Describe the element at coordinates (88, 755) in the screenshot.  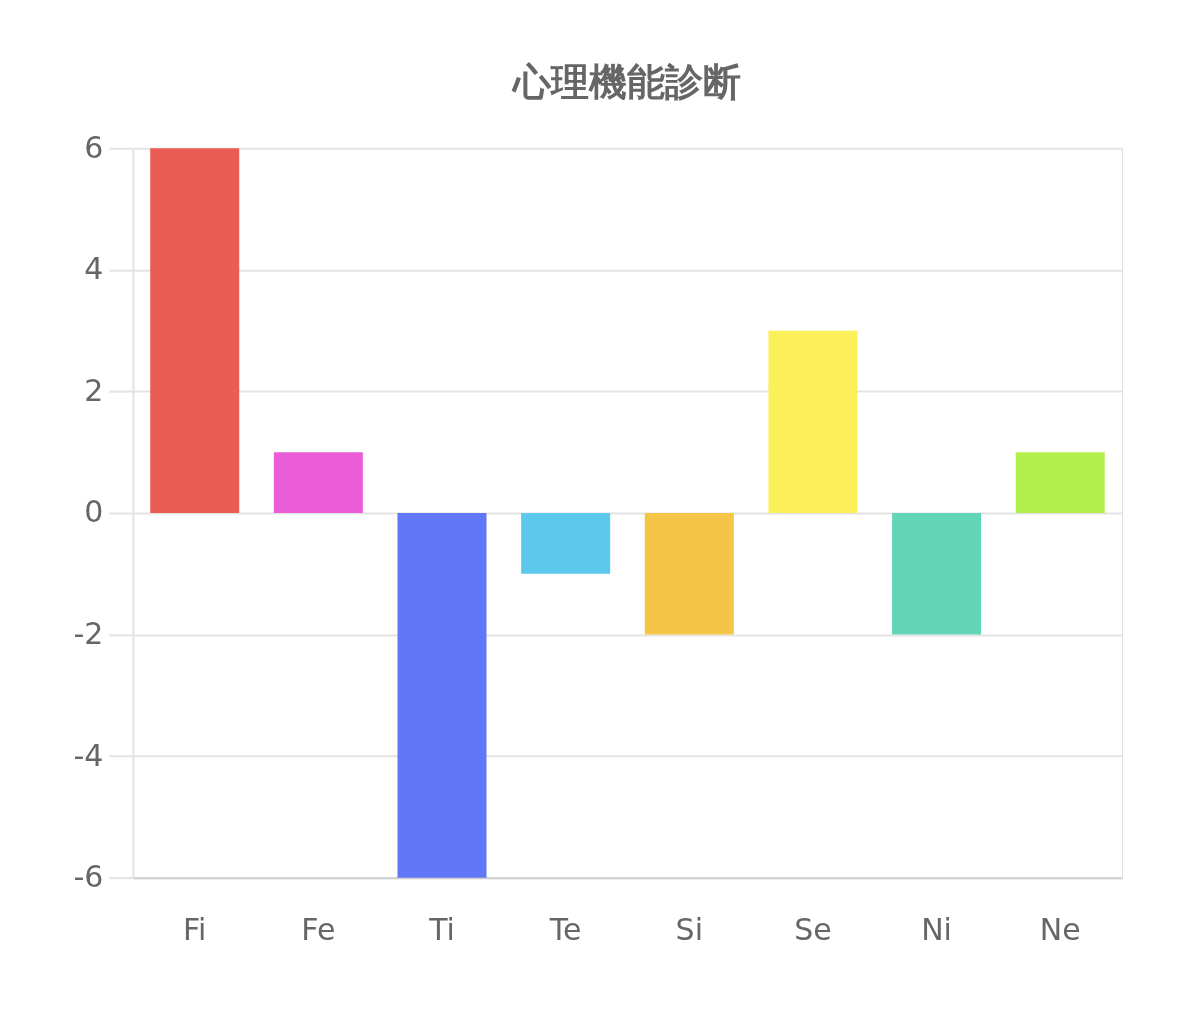
I see `y-tick-label: -4` at that location.